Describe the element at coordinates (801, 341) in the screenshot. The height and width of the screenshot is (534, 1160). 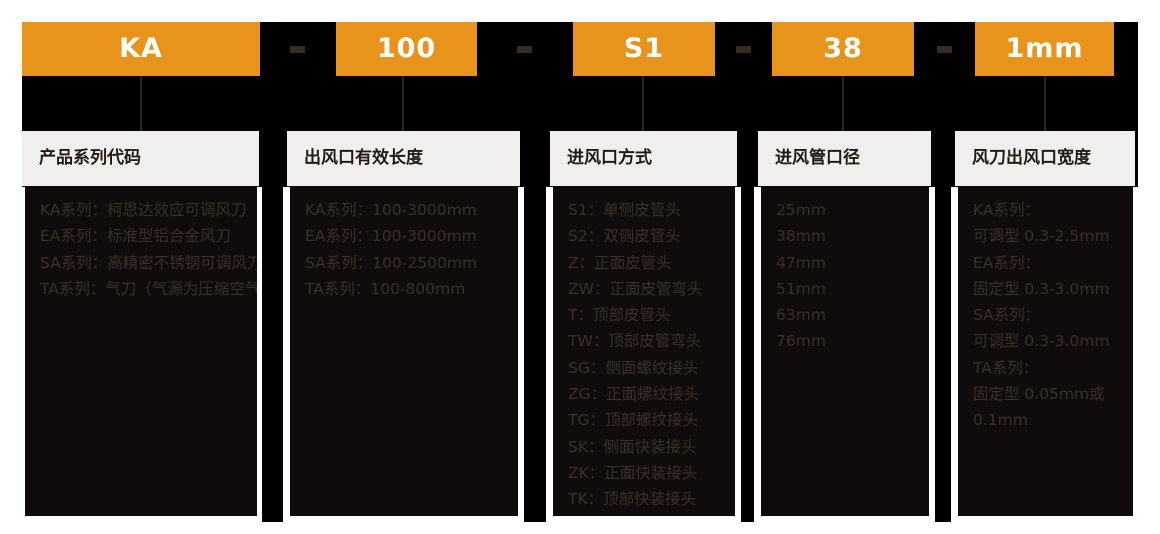
I see `option-line: 76mm` at that location.